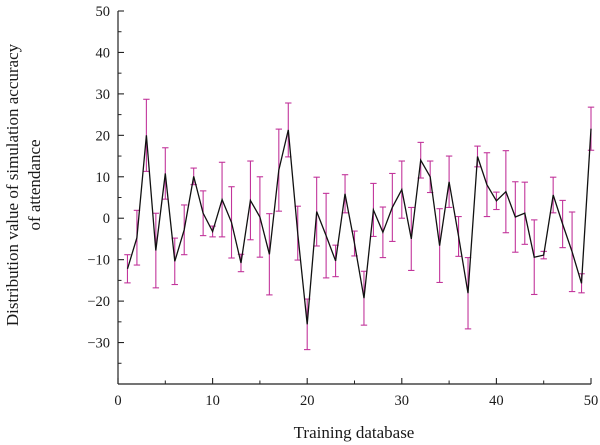 Image resolution: width=600 pixels, height=445 pixels. I want to click on y-tick-label: 40, so click(103, 53).